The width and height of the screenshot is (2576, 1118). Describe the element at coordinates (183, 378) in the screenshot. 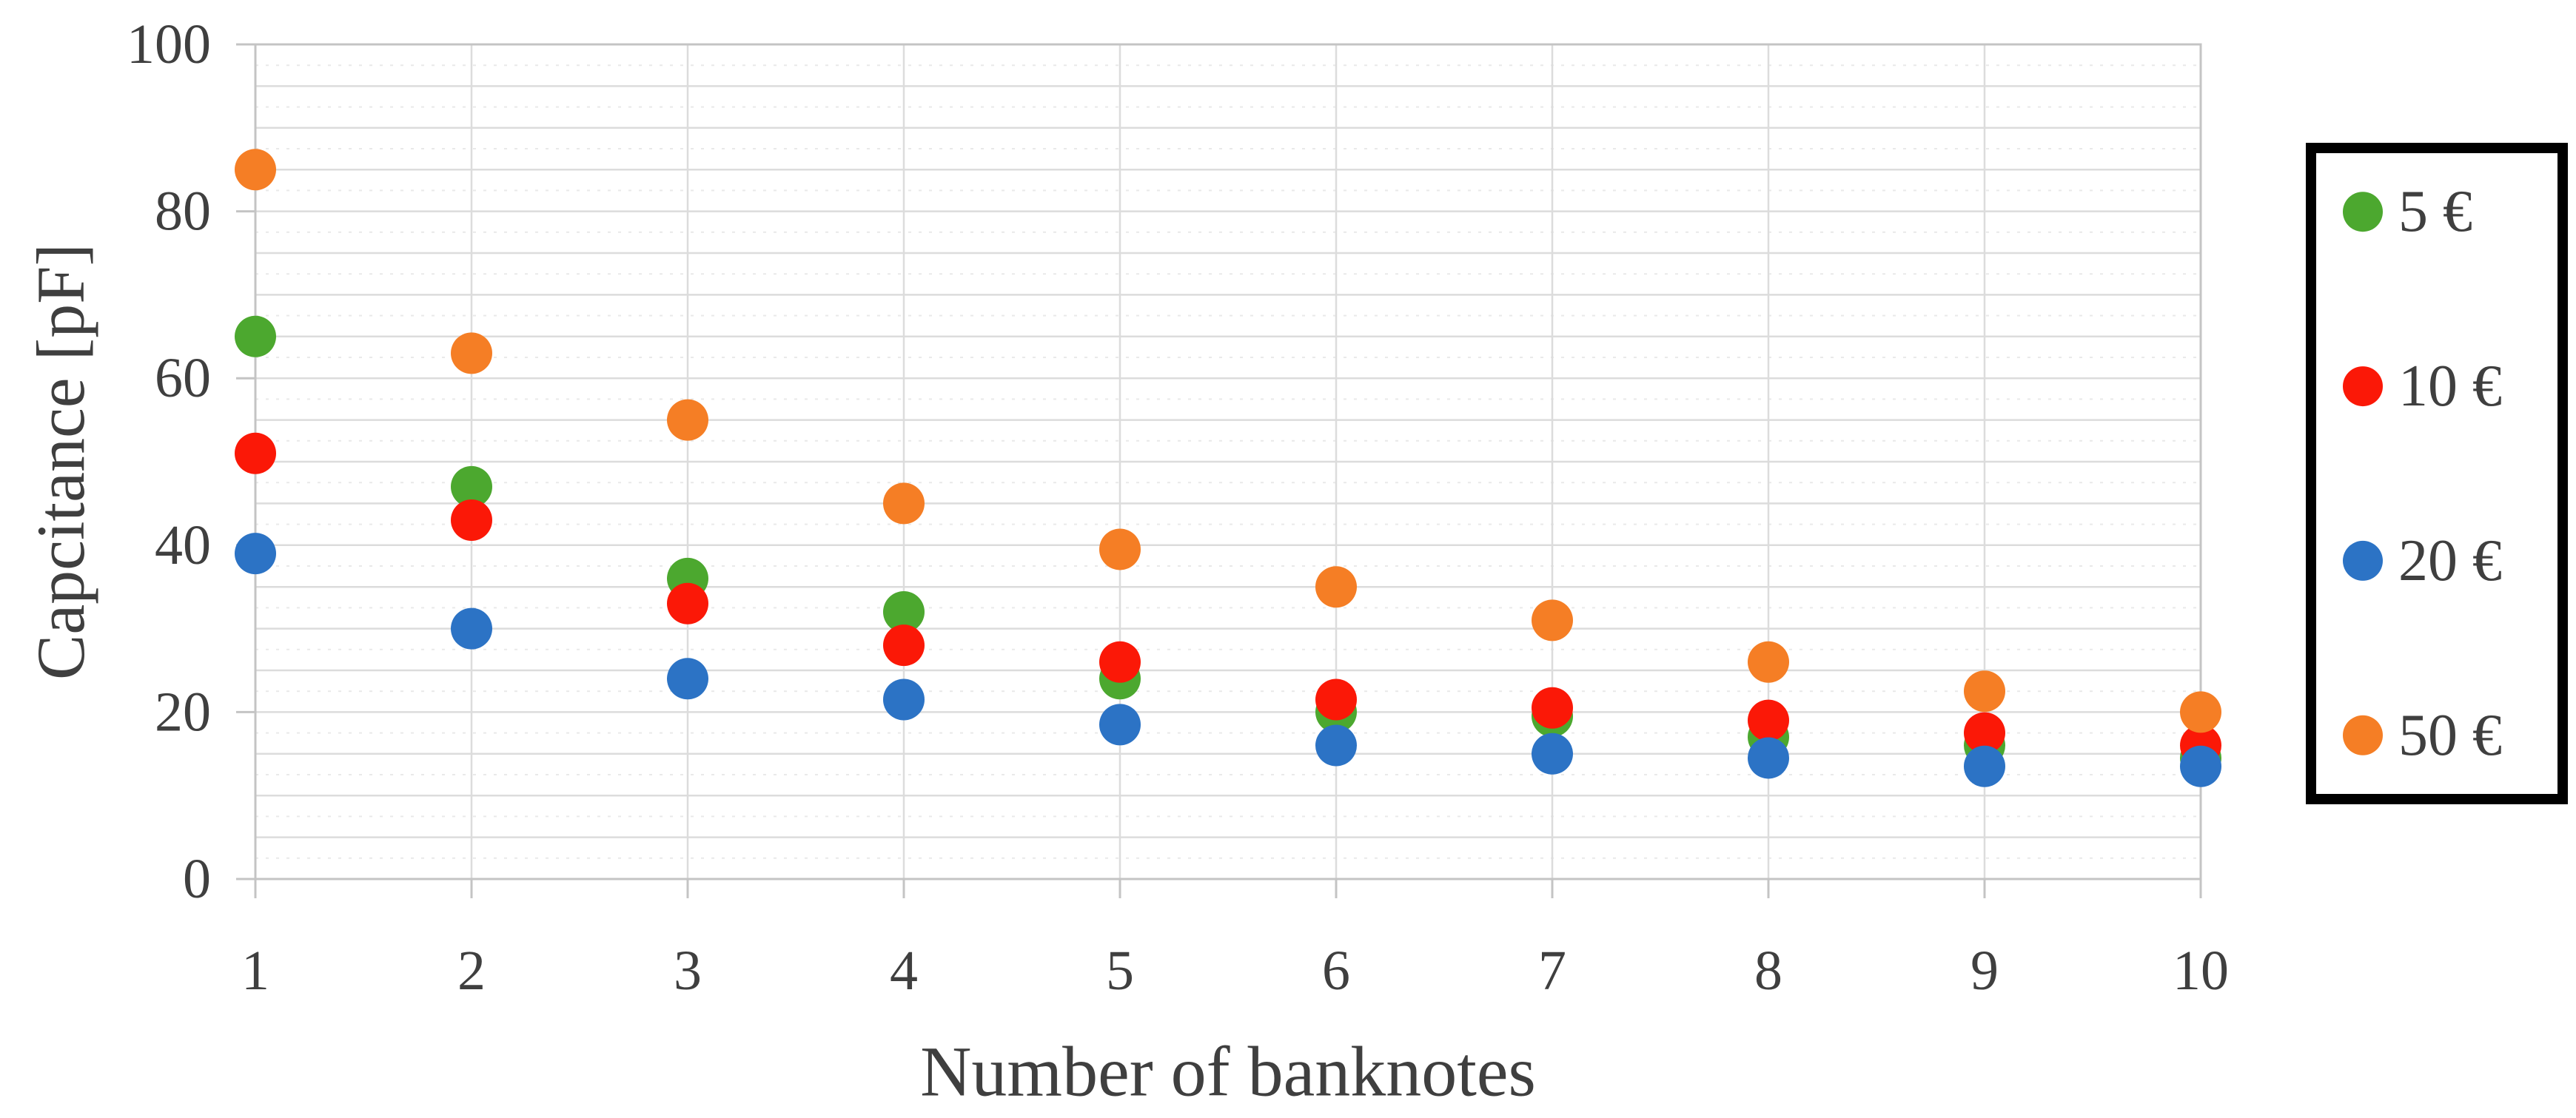

I see `y-tick-label: 60` at that location.